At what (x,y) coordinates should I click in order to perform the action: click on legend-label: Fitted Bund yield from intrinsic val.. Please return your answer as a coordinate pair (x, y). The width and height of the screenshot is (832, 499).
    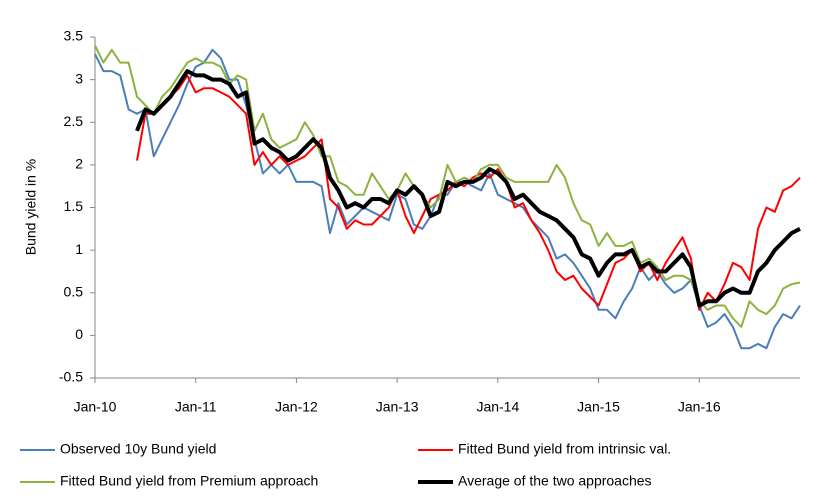
    Looking at the image, I should click on (564, 449).